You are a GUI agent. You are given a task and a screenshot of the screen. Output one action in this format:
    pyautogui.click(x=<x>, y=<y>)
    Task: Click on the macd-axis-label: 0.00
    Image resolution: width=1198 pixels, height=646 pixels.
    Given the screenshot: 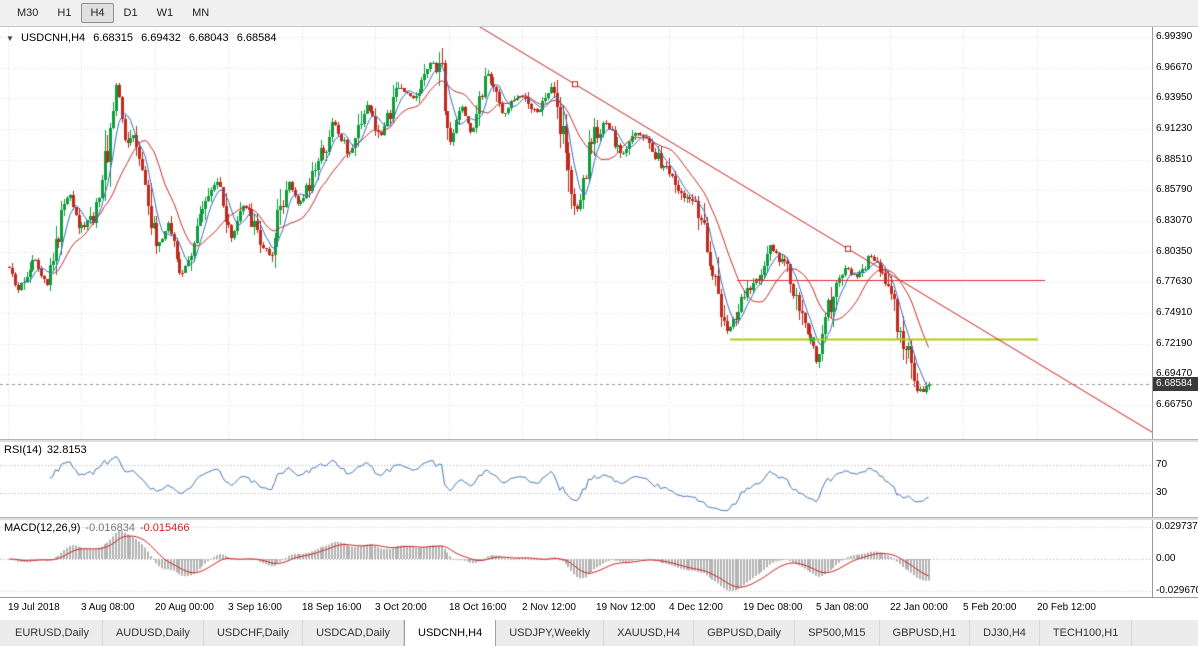 What is the action you would take?
    pyautogui.click(x=1166, y=558)
    